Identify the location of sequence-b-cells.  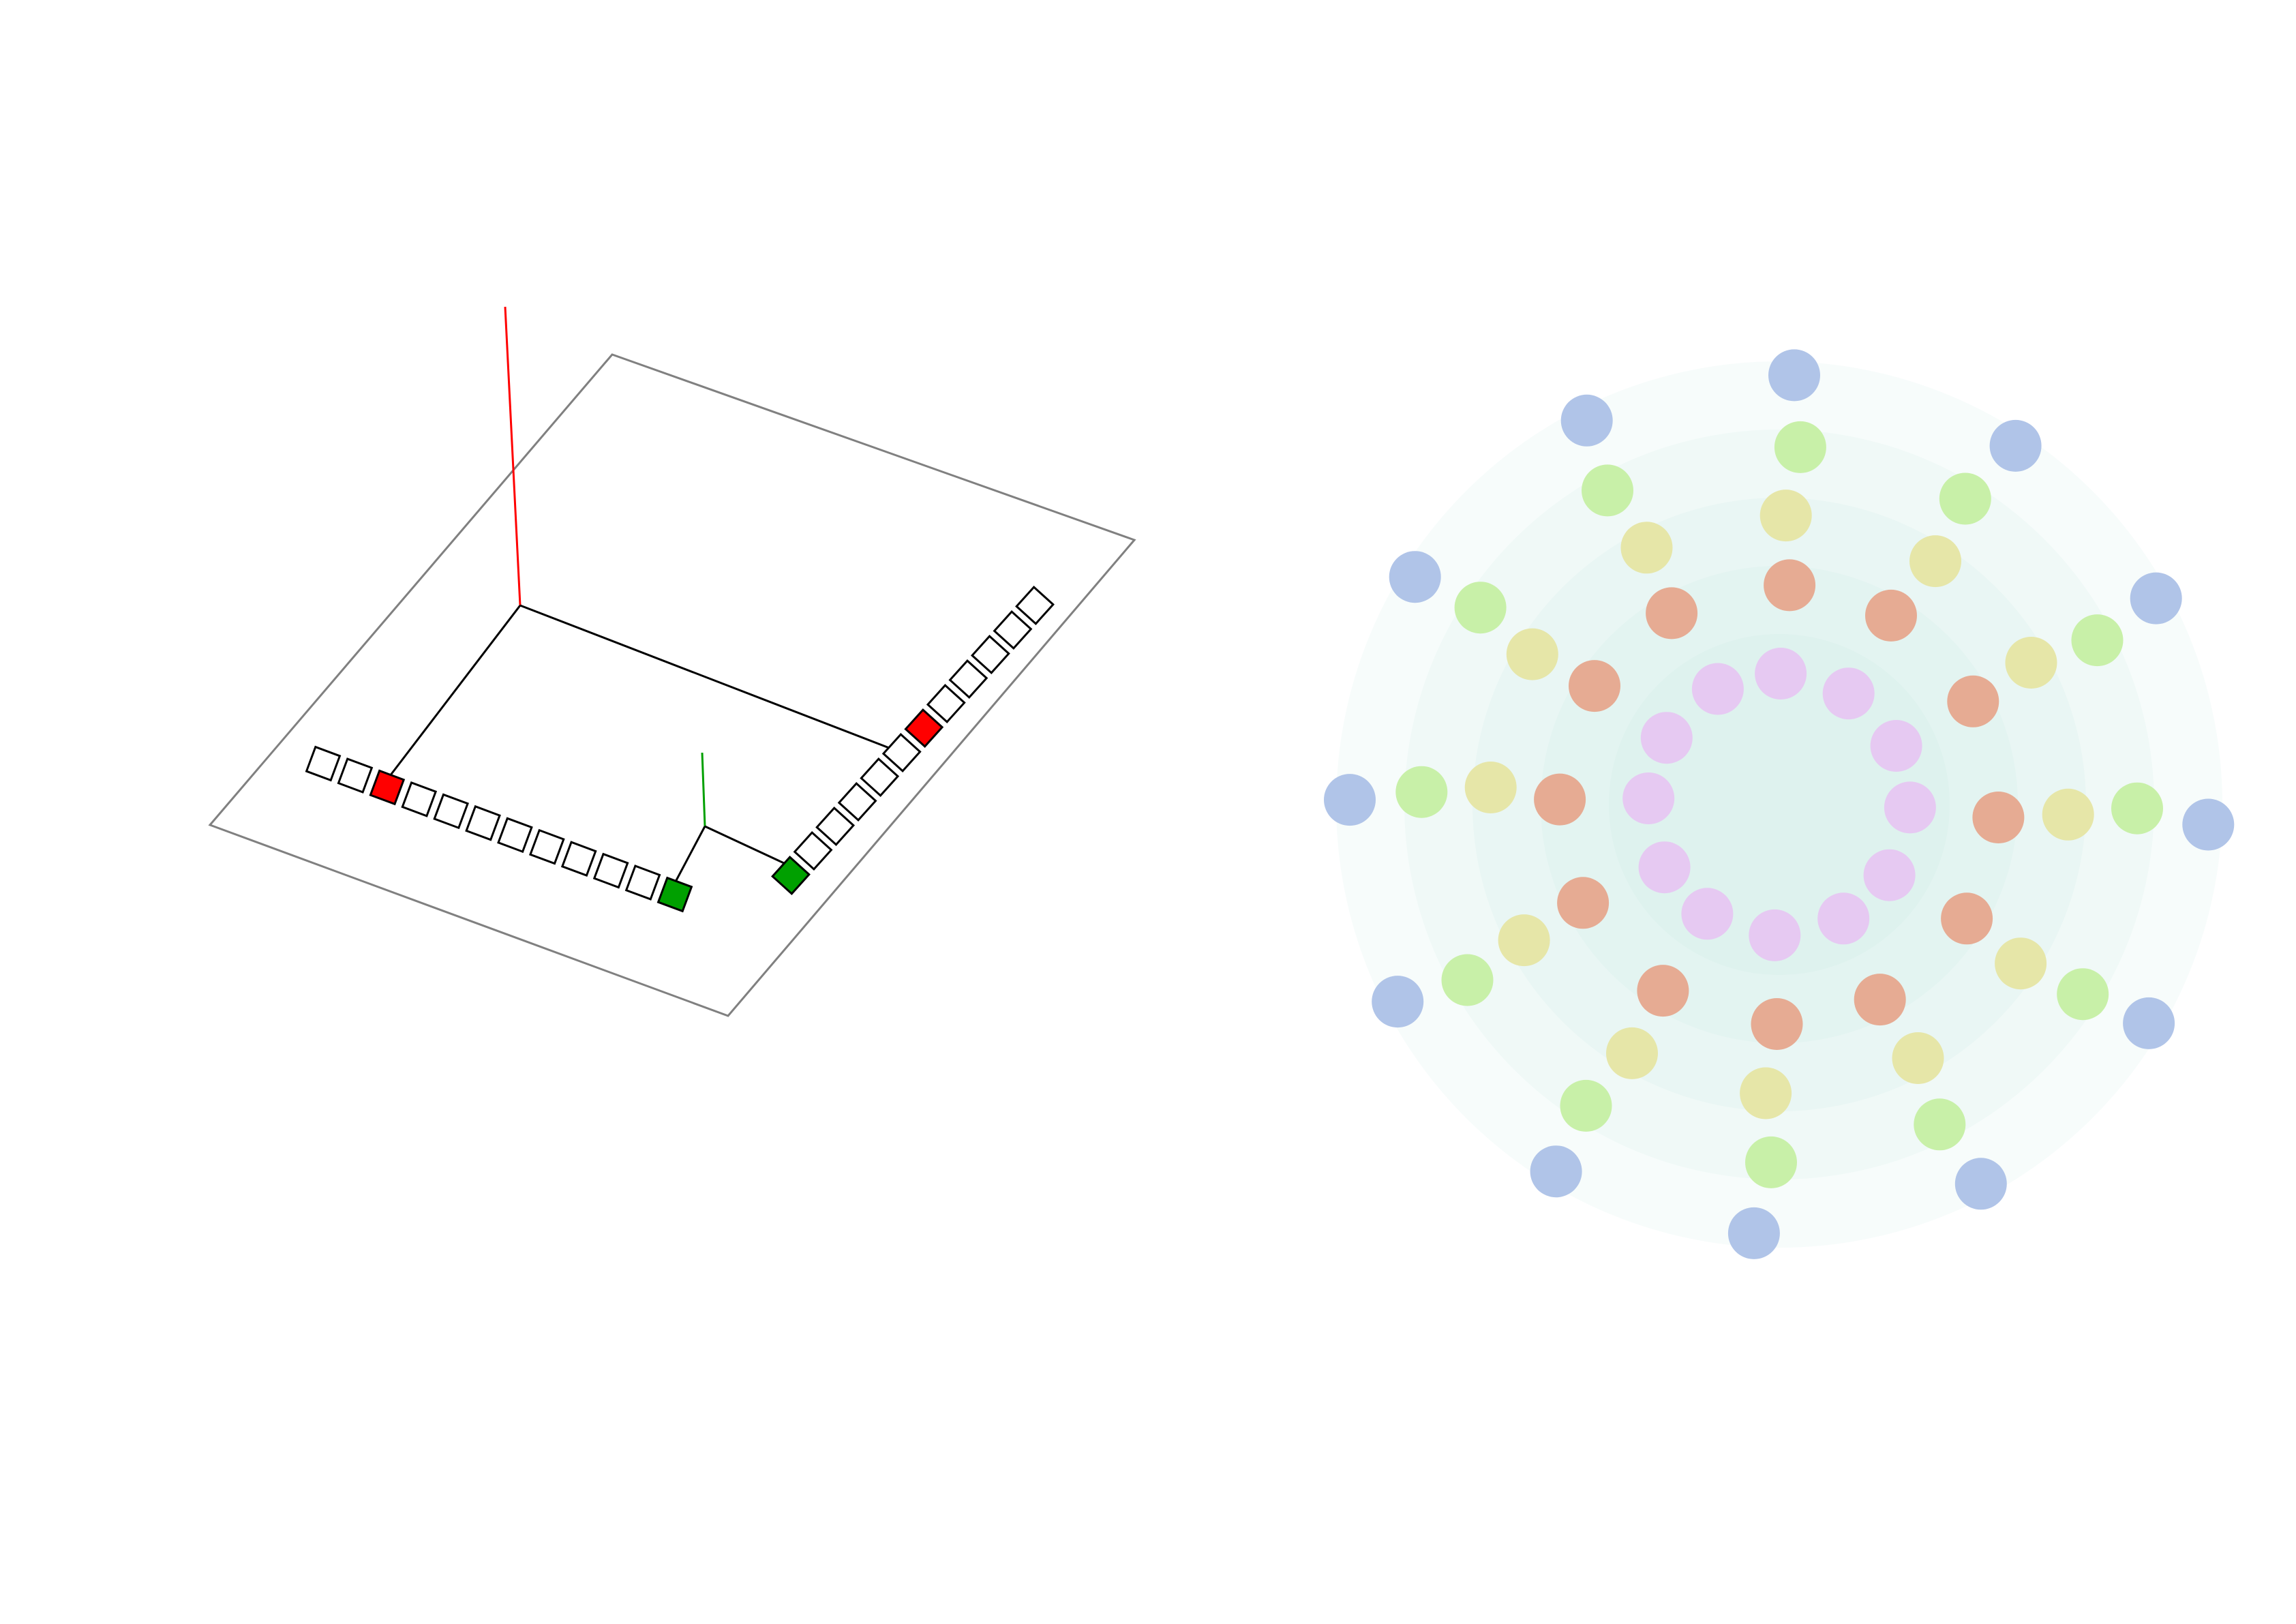
(913, 740).